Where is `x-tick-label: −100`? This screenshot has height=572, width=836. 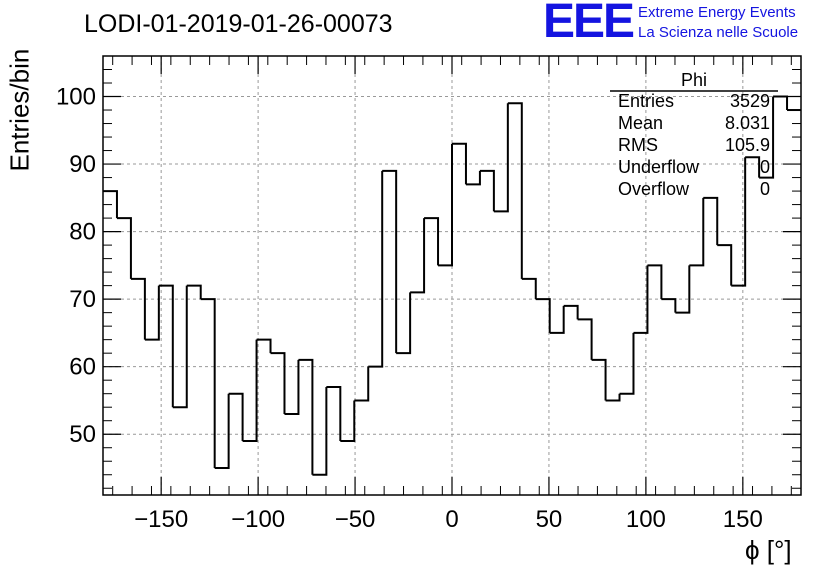
x-tick-label: −100 is located at coordinates (258, 519).